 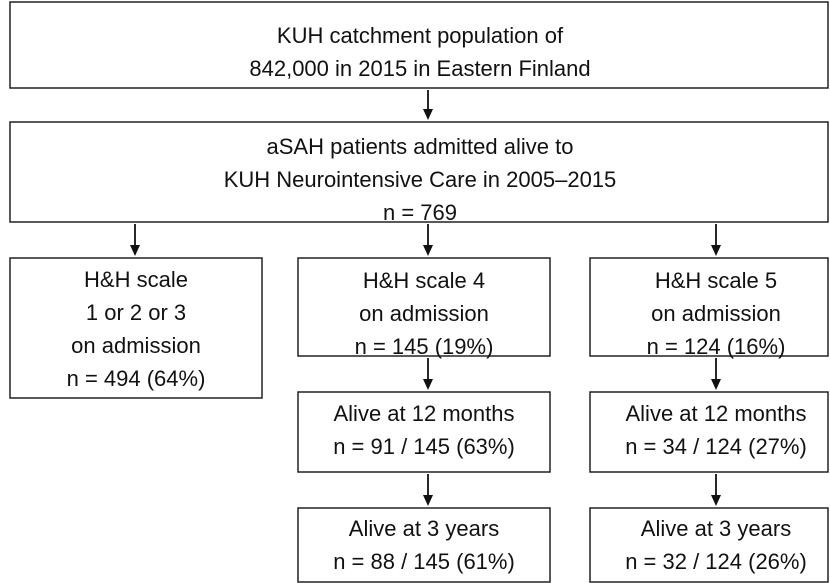 I want to click on box-text: 842,000 in 2015 in Eastern Finland, so click(x=419, y=68).